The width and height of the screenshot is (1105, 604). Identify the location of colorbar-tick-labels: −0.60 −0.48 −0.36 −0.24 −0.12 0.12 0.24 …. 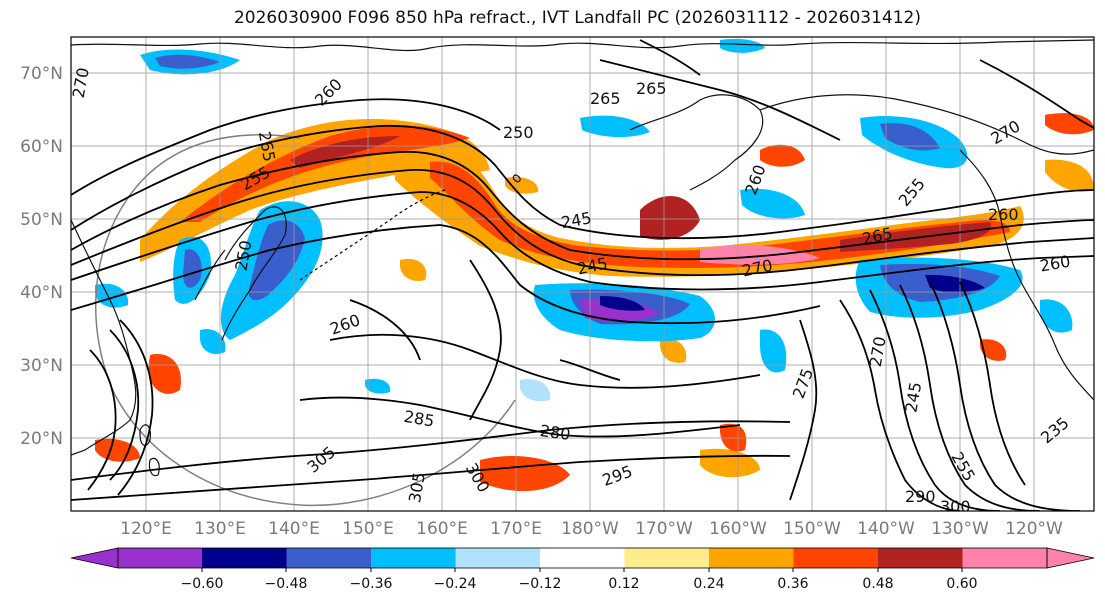
(579, 584).